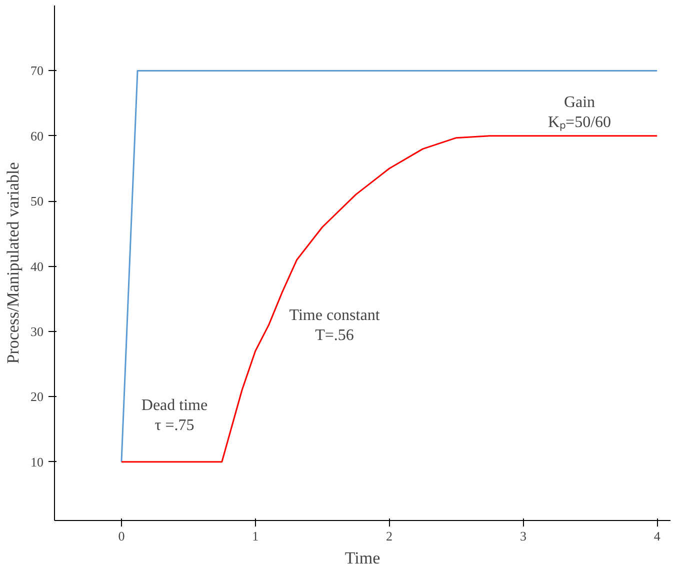  I want to click on y-tick-label: 50, so click(37, 201).